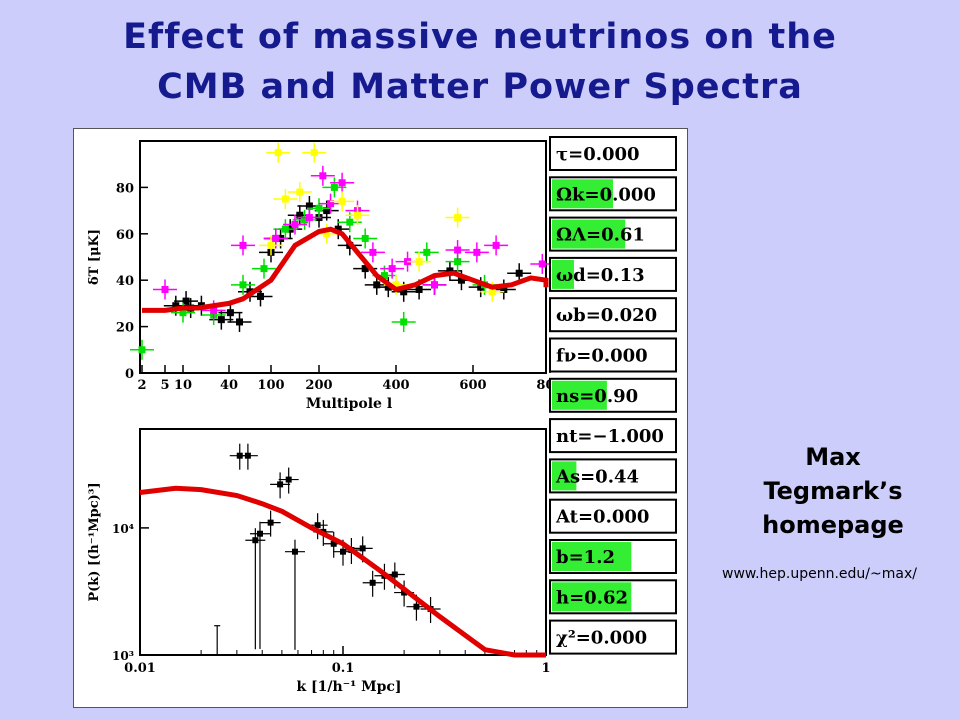 The height and width of the screenshot is (720, 960). What do you see at coordinates (592, 597) in the screenshot?
I see `parameter-label: h=0.62` at bounding box center [592, 597].